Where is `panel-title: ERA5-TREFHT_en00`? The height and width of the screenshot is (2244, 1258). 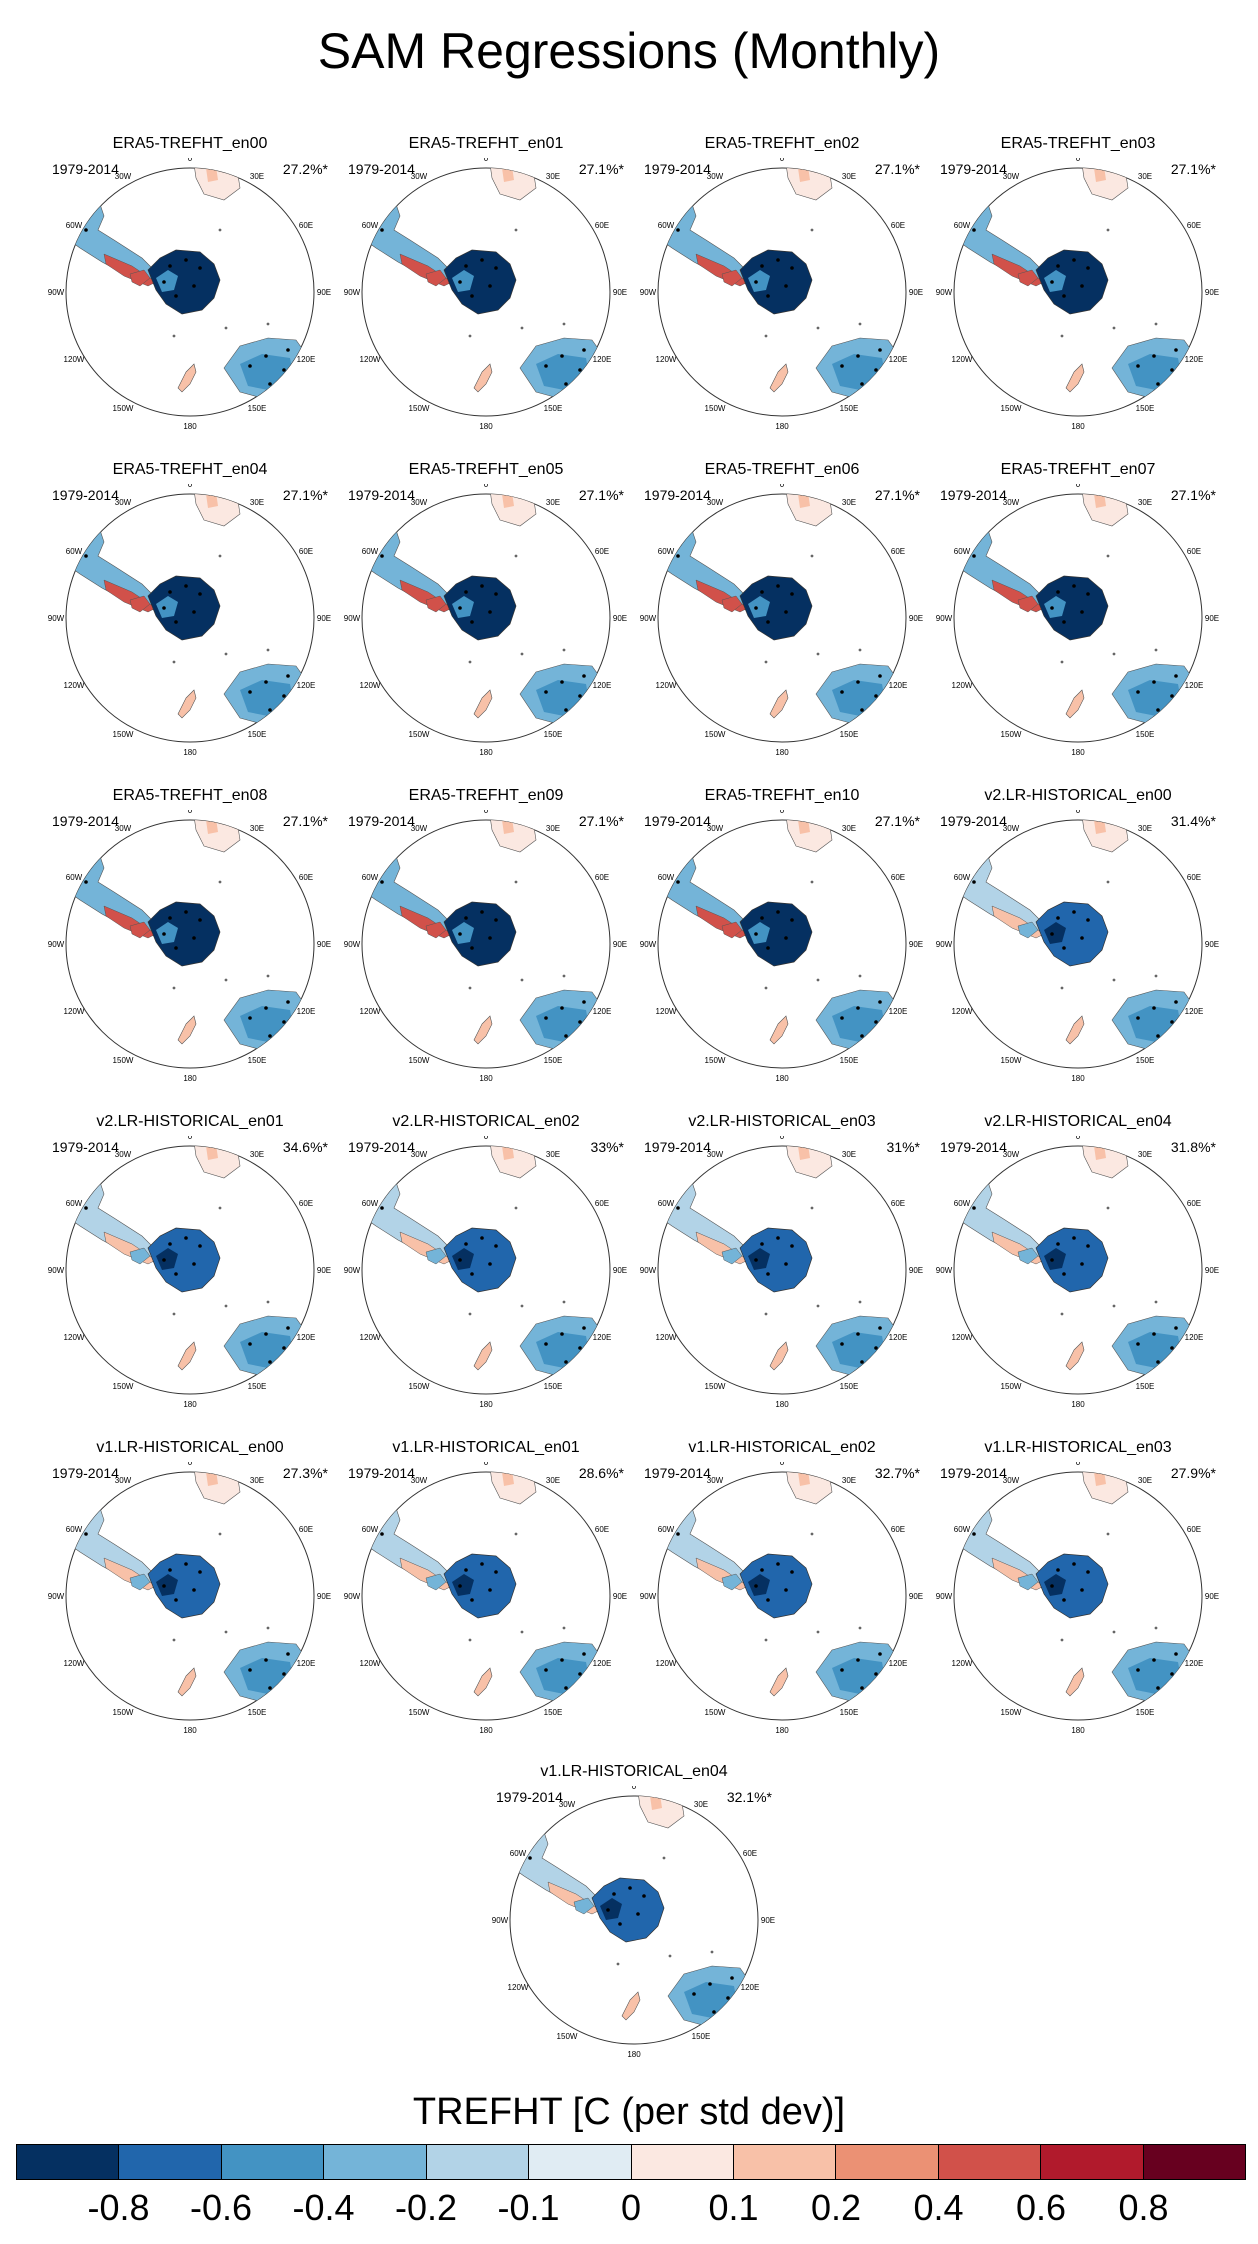
panel-title: ERA5-TREFHT_en00 is located at coordinates (190, 143).